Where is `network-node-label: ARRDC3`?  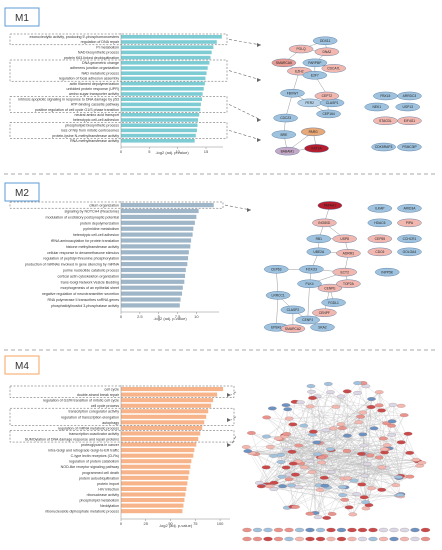
network-node-label: ARRDC3 is located at coordinates (410, 96).